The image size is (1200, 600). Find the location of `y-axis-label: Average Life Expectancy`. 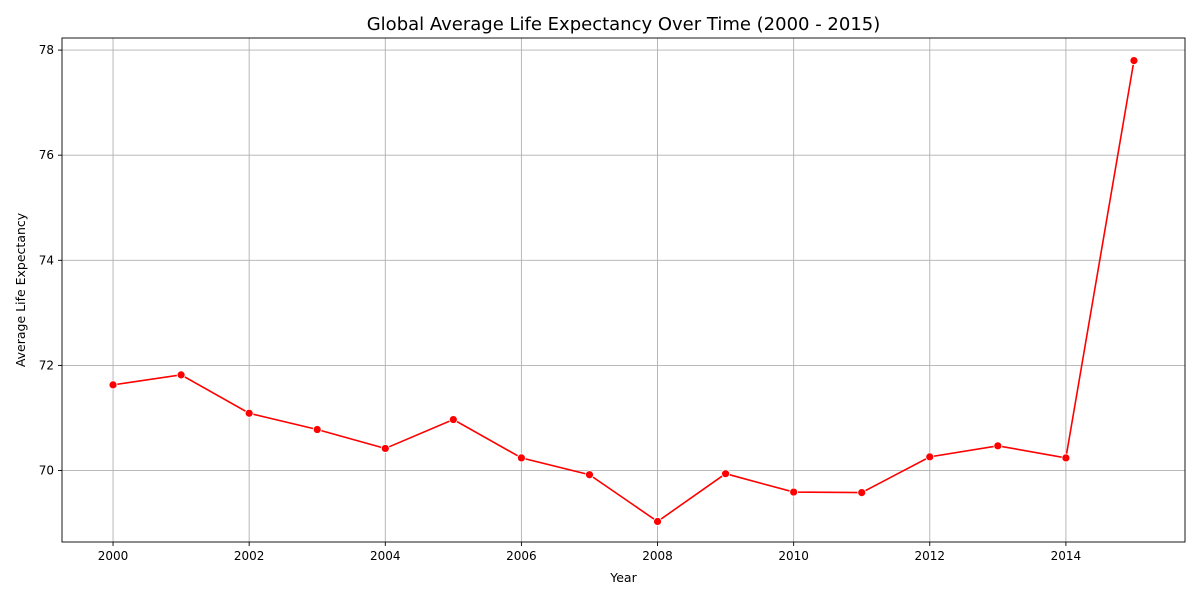

y-axis-label: Average Life Expectancy is located at coordinates (20, 289).